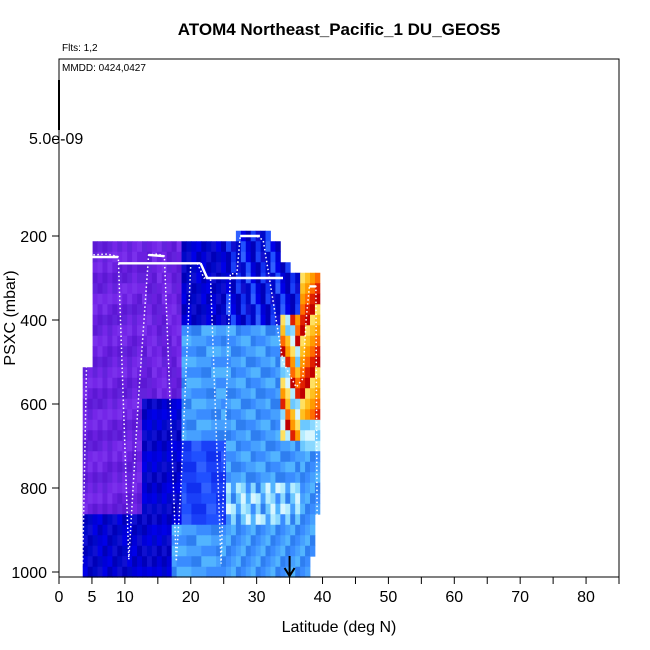 Image resolution: width=650 pixels, height=650 pixels. I want to click on x-tick-label: 80, so click(586, 597).